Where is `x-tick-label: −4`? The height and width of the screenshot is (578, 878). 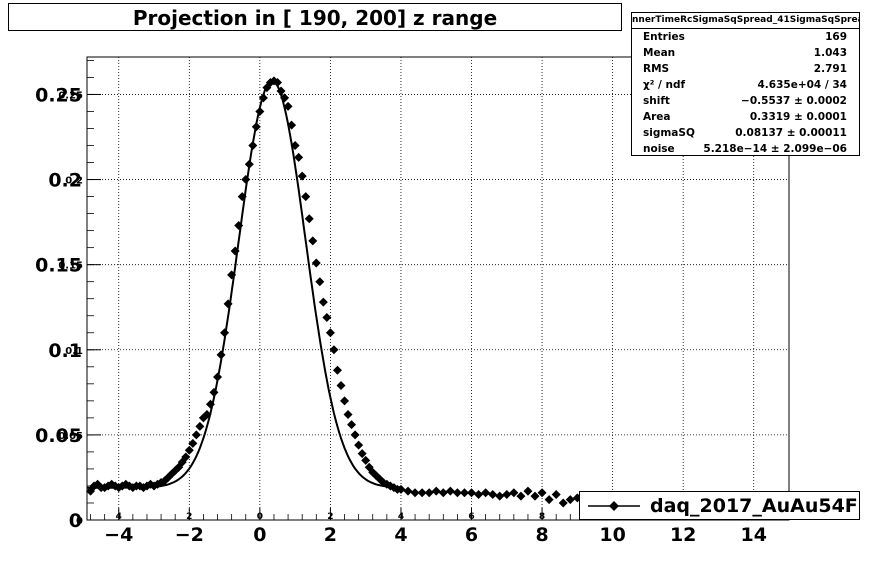 x-tick-label: −4 is located at coordinates (118, 535).